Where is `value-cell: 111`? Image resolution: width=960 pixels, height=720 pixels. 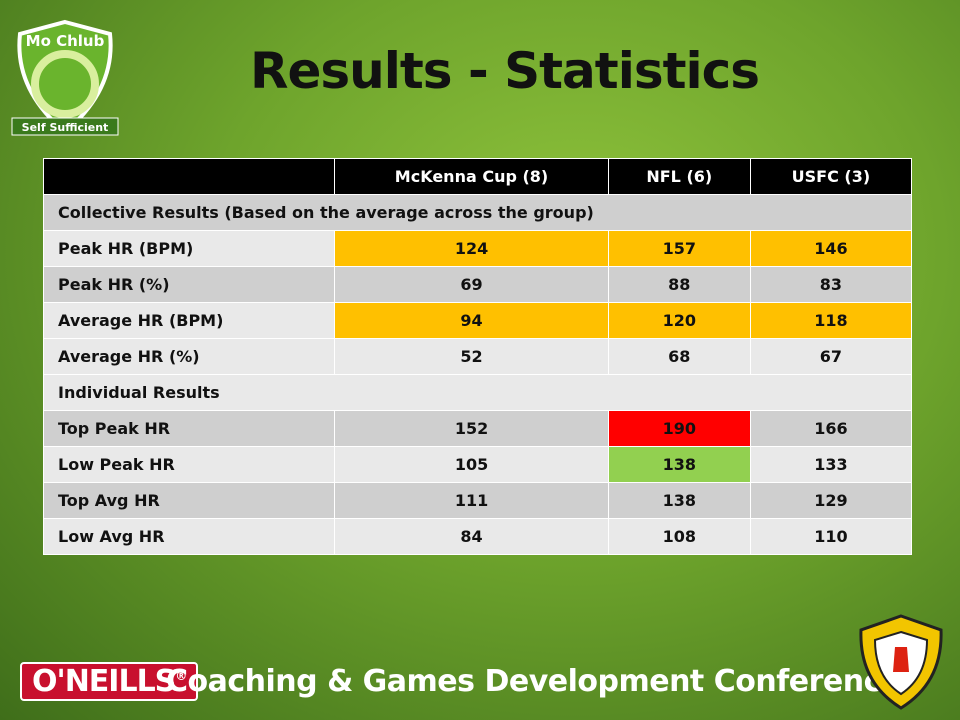
value-cell: 111 is located at coordinates (471, 500).